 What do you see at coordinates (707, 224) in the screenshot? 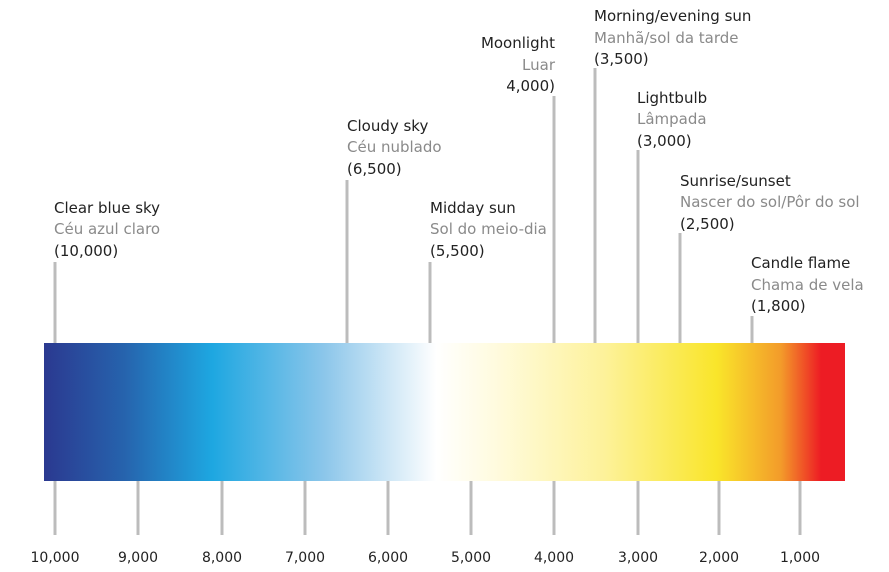
I see `value: (2,500)` at bounding box center [707, 224].